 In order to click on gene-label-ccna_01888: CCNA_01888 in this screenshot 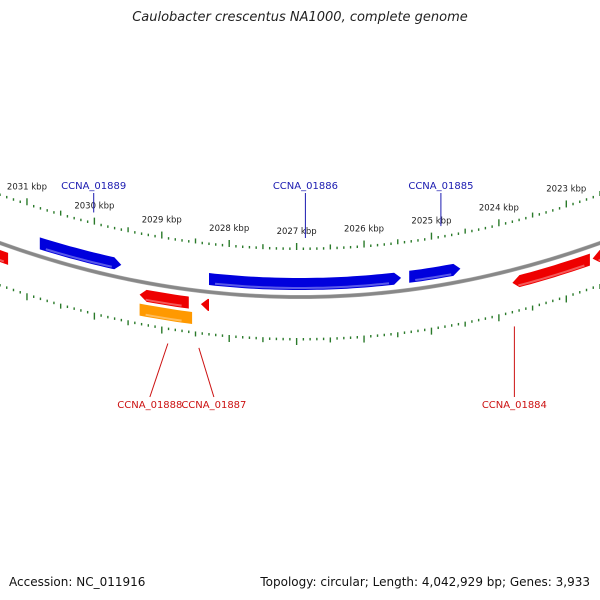, I will do `click(149, 405)`.